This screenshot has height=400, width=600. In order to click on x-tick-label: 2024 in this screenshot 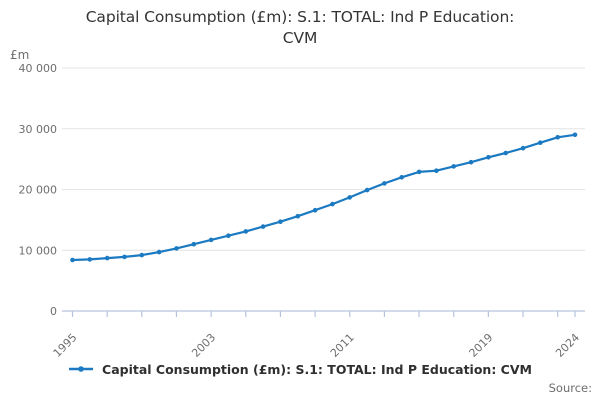, I will do `click(567, 345)`.